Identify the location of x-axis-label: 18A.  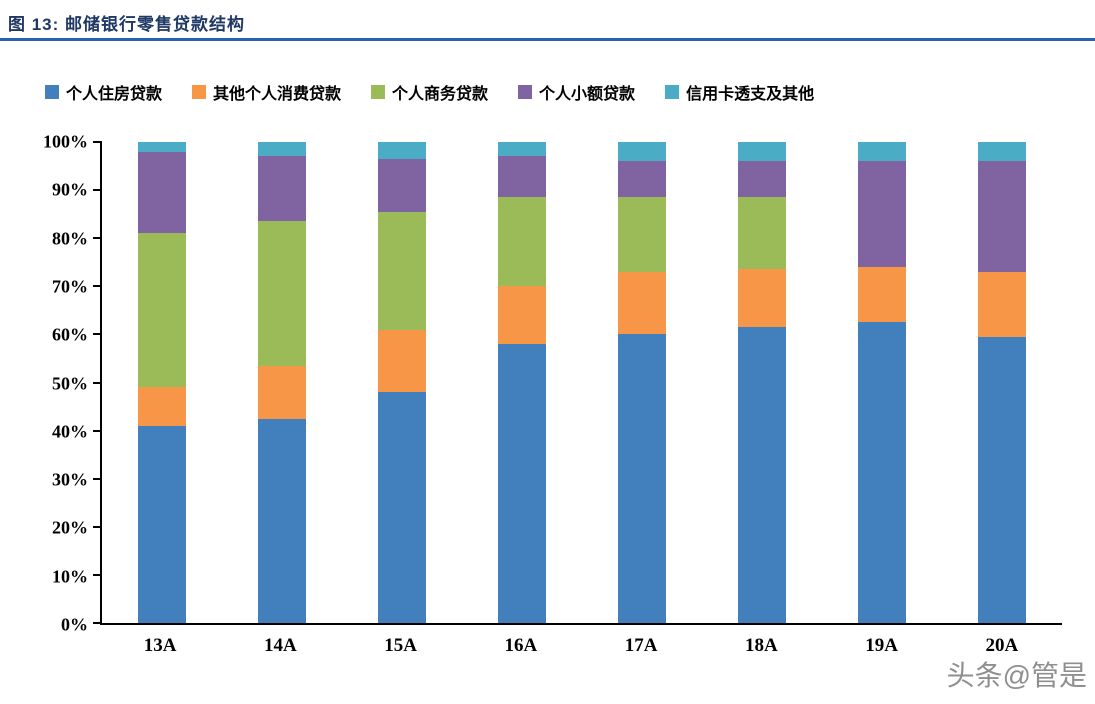
(761, 645).